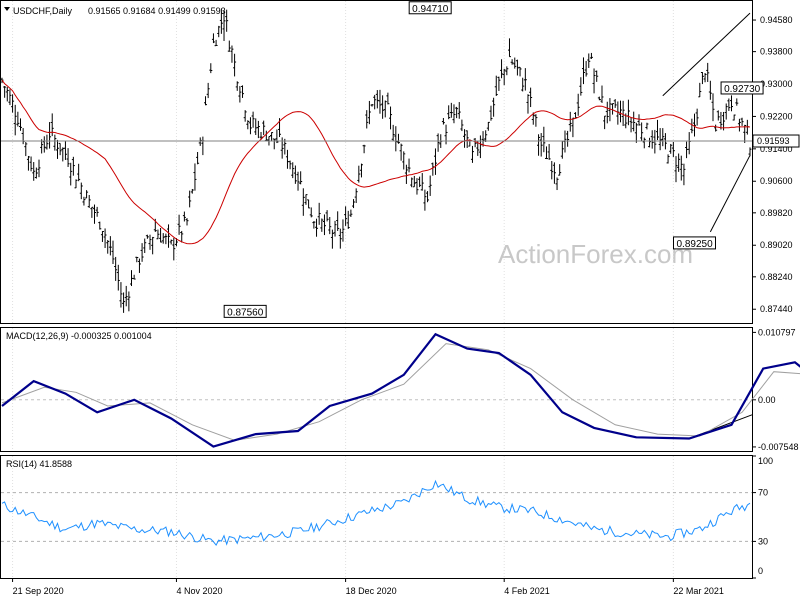 This screenshot has height=600, width=800. Describe the element at coordinates (698, 591) in the screenshot. I see `x-tick-label: 22 Mar 2021` at that location.